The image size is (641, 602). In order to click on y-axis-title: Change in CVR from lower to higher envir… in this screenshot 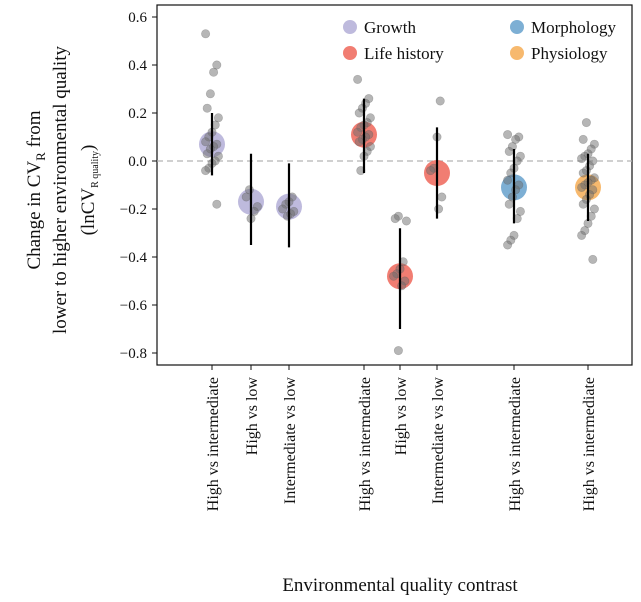, I will do `click(62, 189)`.